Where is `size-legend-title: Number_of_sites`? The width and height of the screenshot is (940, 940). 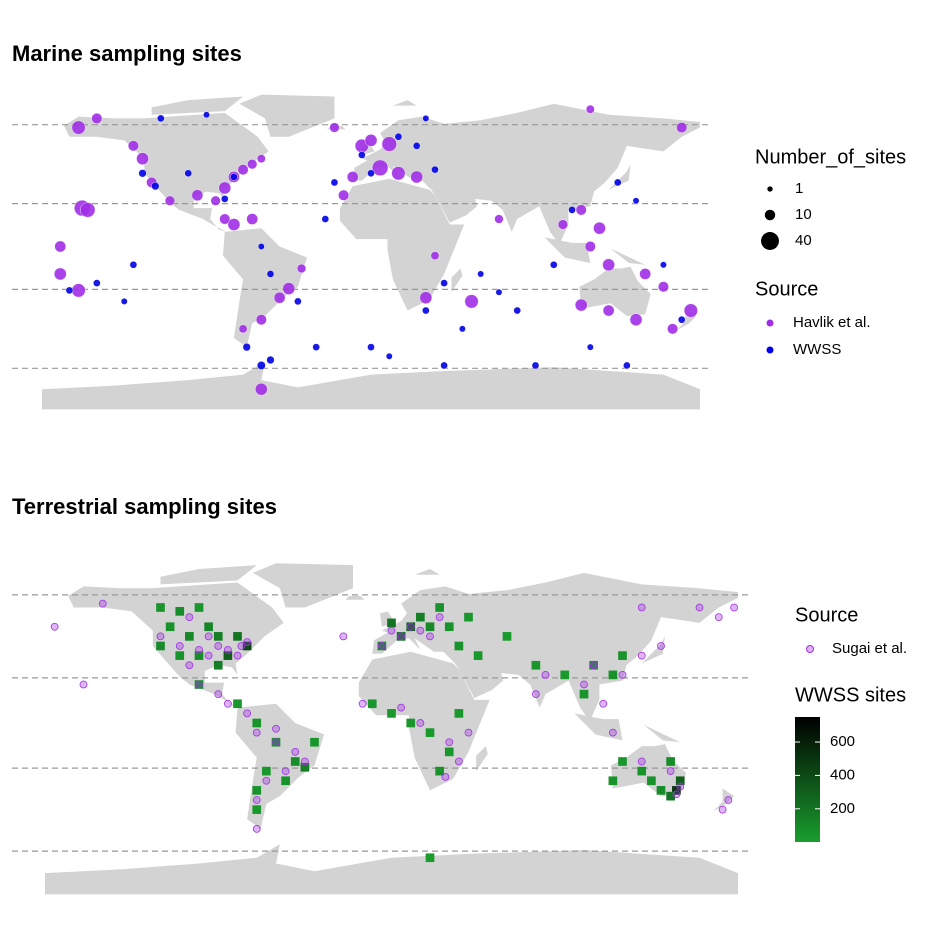 size-legend-title: Number_of_sites is located at coordinates (830, 157).